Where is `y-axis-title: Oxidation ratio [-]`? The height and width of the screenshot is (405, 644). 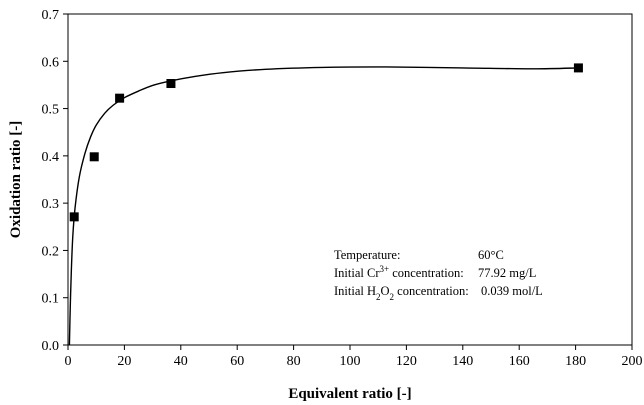 y-axis-title: Oxidation ratio [-] is located at coordinates (16, 180).